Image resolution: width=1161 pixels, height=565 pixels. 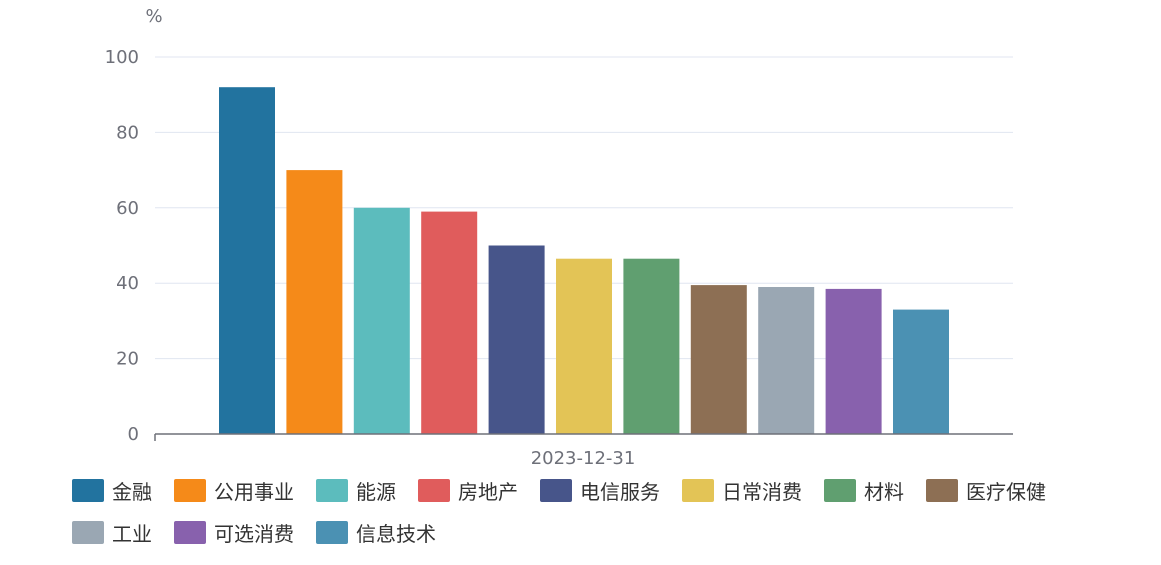 What do you see at coordinates (762, 491) in the screenshot?
I see `legend-label: 日常消费` at bounding box center [762, 491].